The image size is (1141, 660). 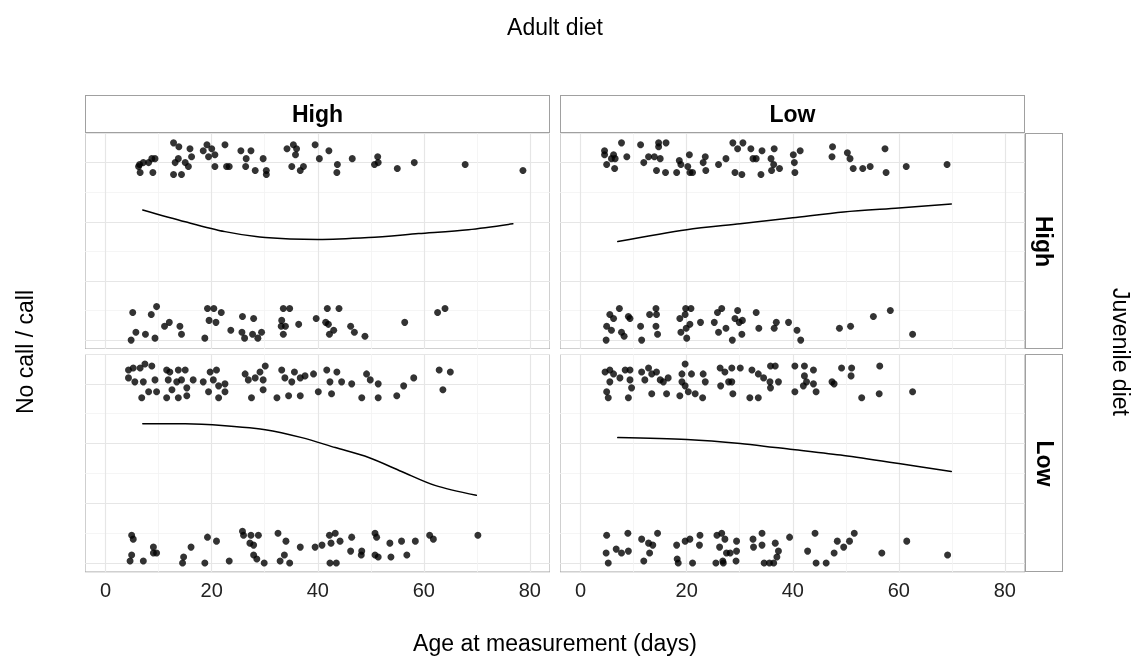 I want to click on y2-axis-title: High, so click(x=1044, y=241).